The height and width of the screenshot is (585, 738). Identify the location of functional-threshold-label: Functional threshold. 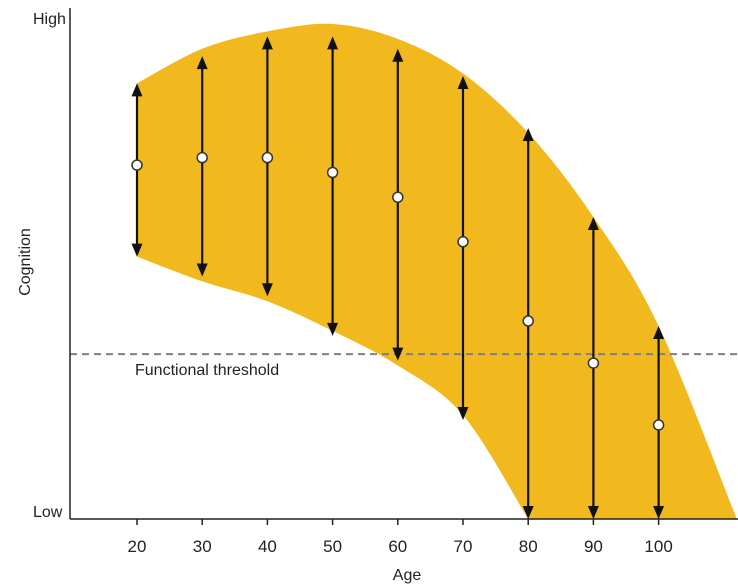
(207, 370).